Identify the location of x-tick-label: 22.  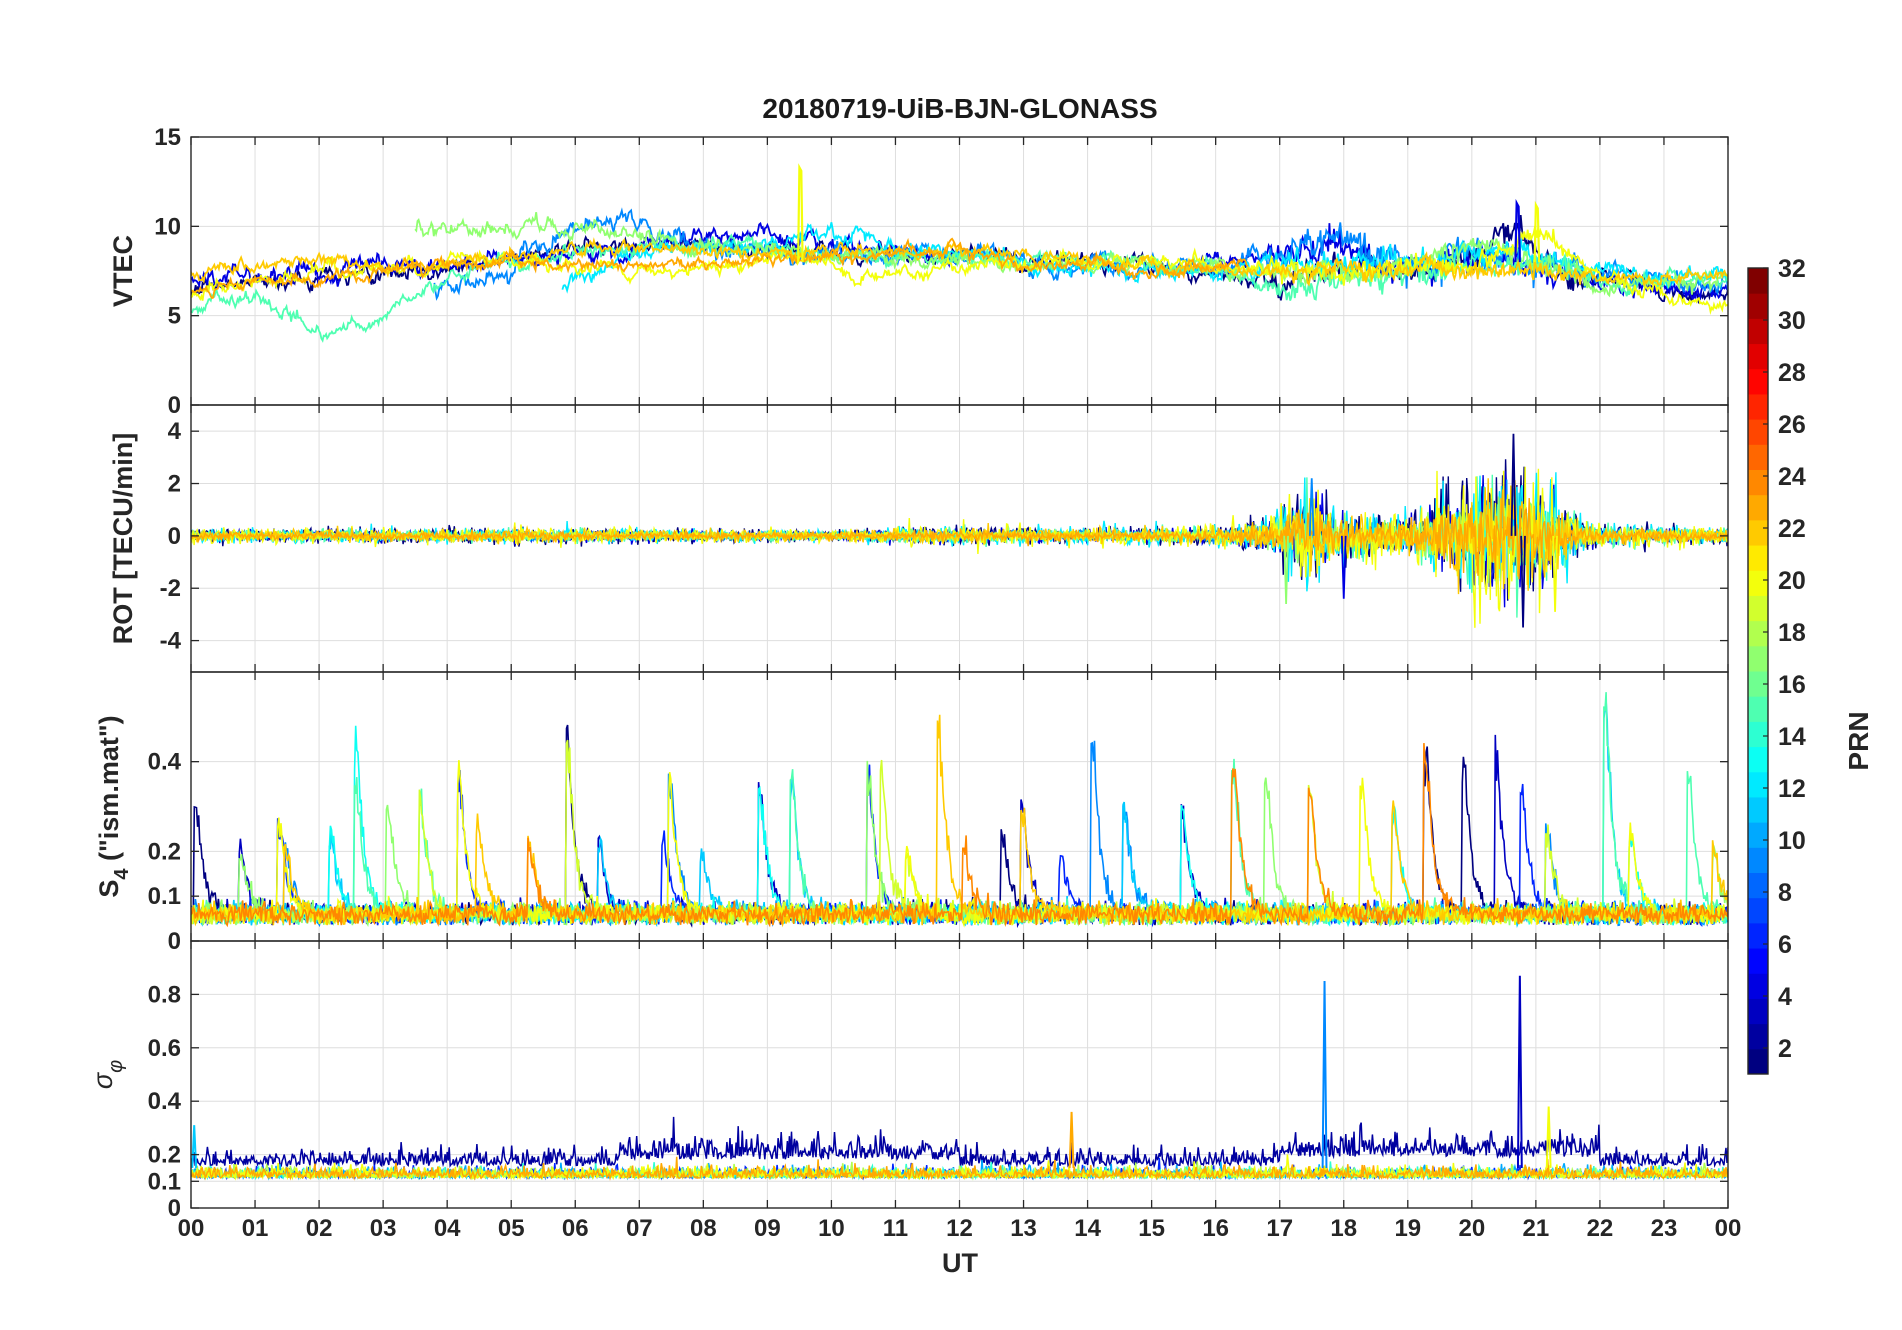
(1600, 1228).